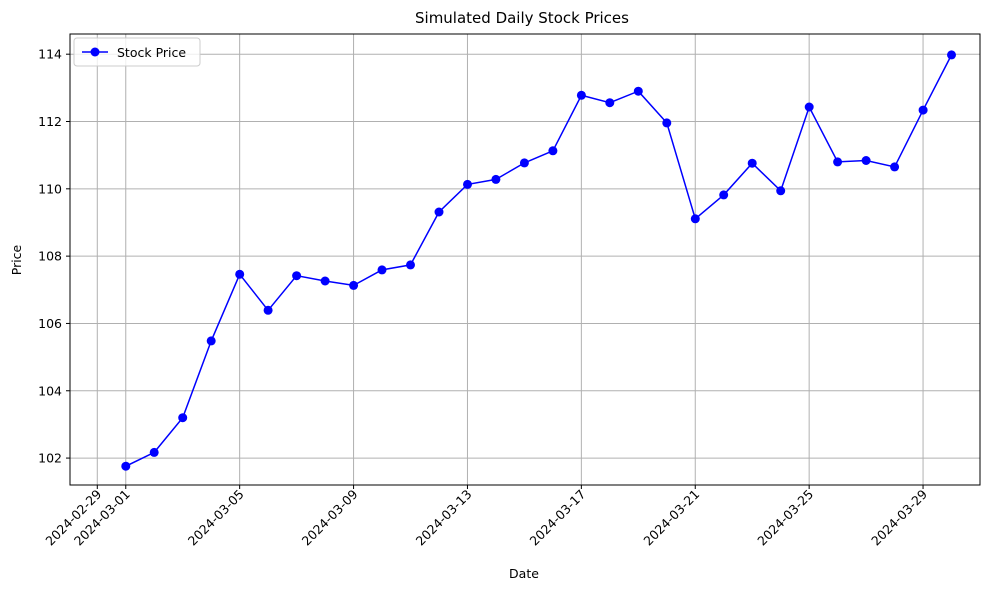 The height and width of the screenshot is (590, 989). What do you see at coordinates (50, 188) in the screenshot?
I see `y-tick-label: 110` at bounding box center [50, 188].